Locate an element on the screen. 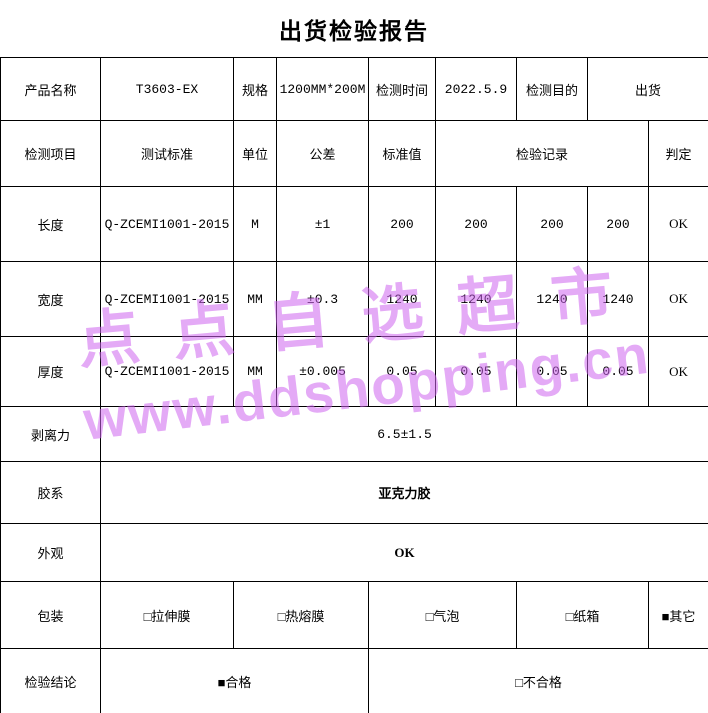  product-name-label: 产品名称 is located at coordinates (50, 89).